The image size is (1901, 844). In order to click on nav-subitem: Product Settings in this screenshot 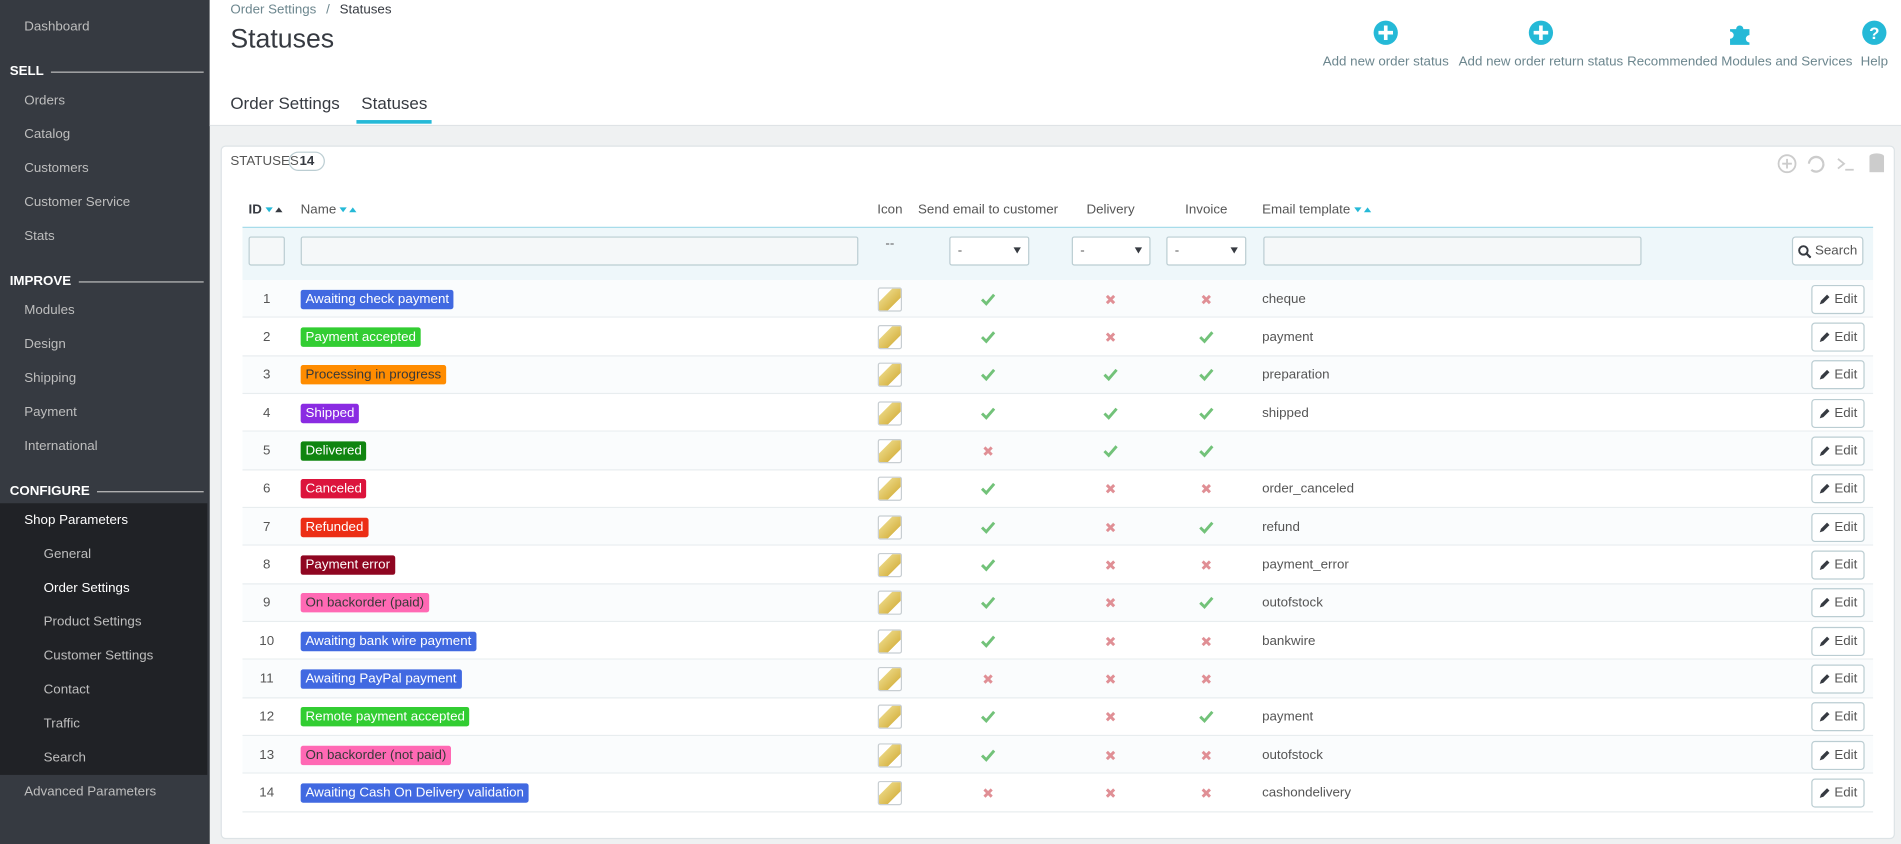, I will do `click(92, 622)`.